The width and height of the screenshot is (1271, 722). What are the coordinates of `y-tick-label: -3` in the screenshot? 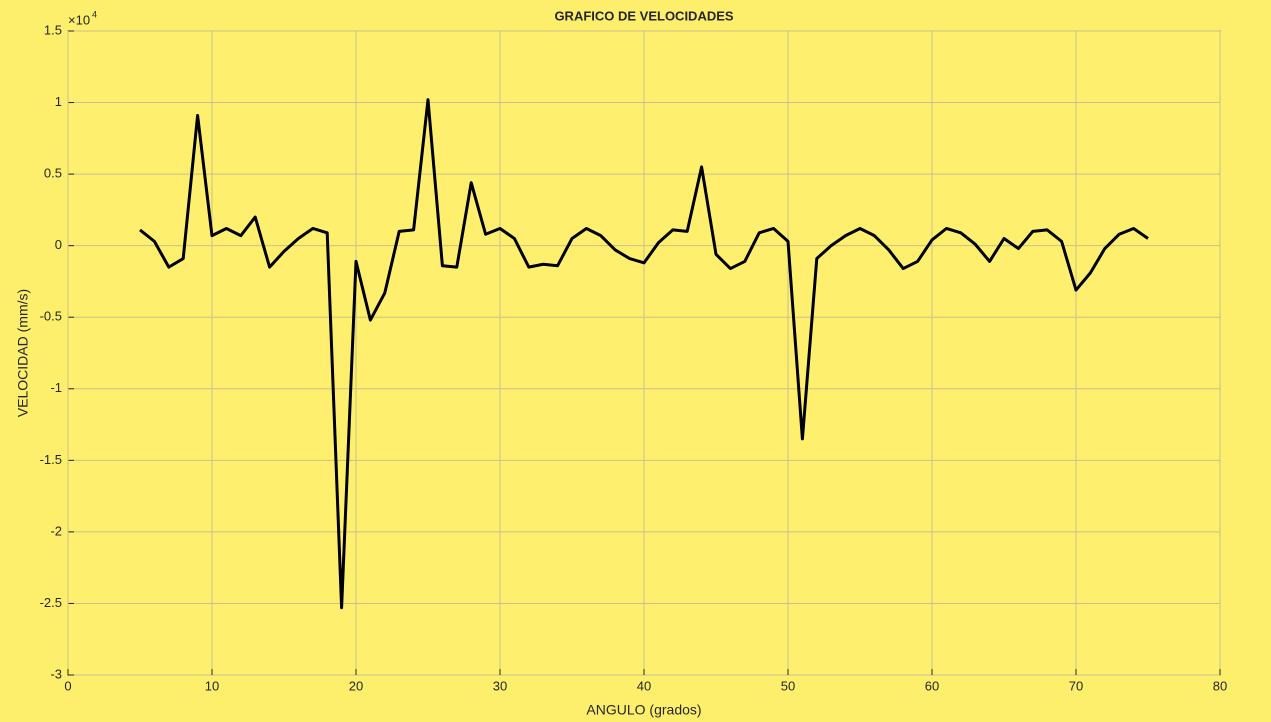 It's located at (56, 673).